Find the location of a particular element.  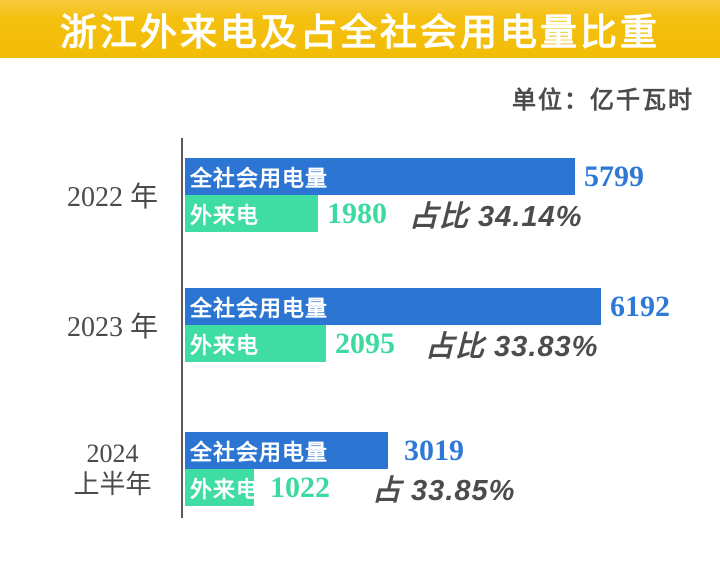

total-row: 全社会用电量 5799 is located at coordinates (414, 176).